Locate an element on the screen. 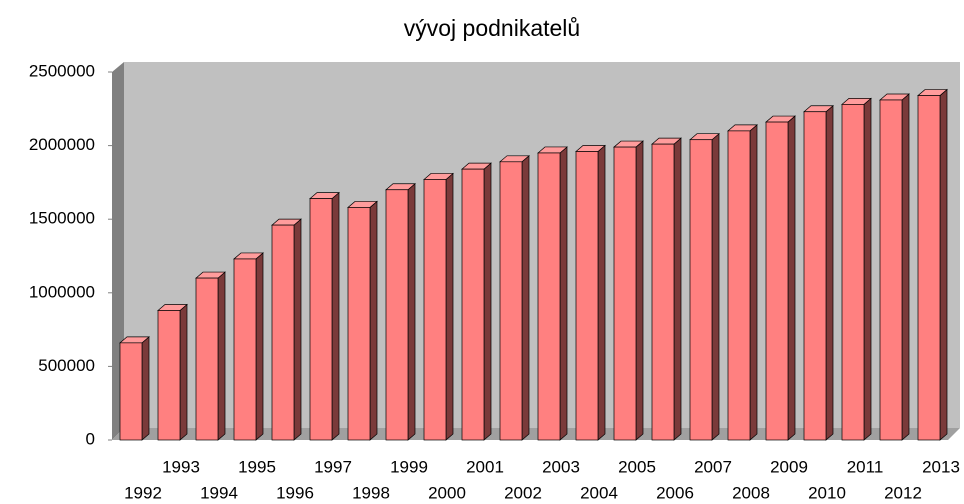  x-tick-label: 2005 is located at coordinates (637, 466).